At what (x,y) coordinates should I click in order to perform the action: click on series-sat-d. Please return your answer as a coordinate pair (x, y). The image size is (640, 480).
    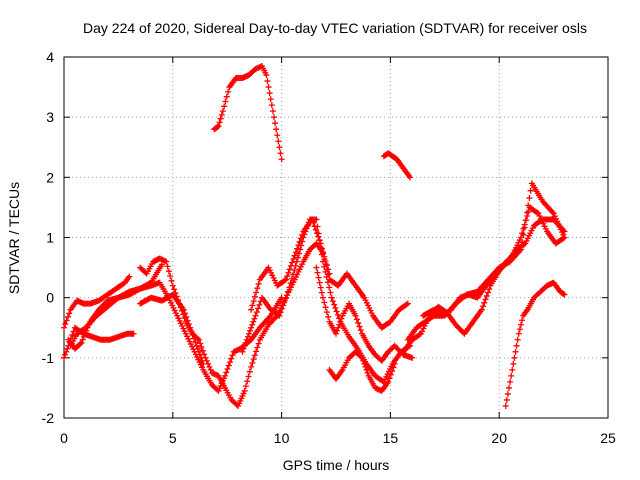
    Looking at the image, I should click on (176, 336).